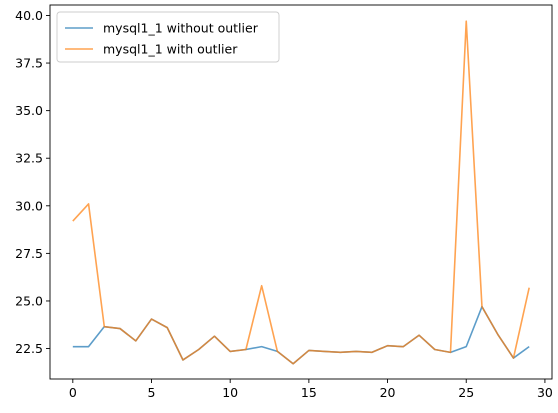  Describe the element at coordinates (181, 28) in the screenshot. I see `legend-label-0: mysql1_1 without outlier` at that location.